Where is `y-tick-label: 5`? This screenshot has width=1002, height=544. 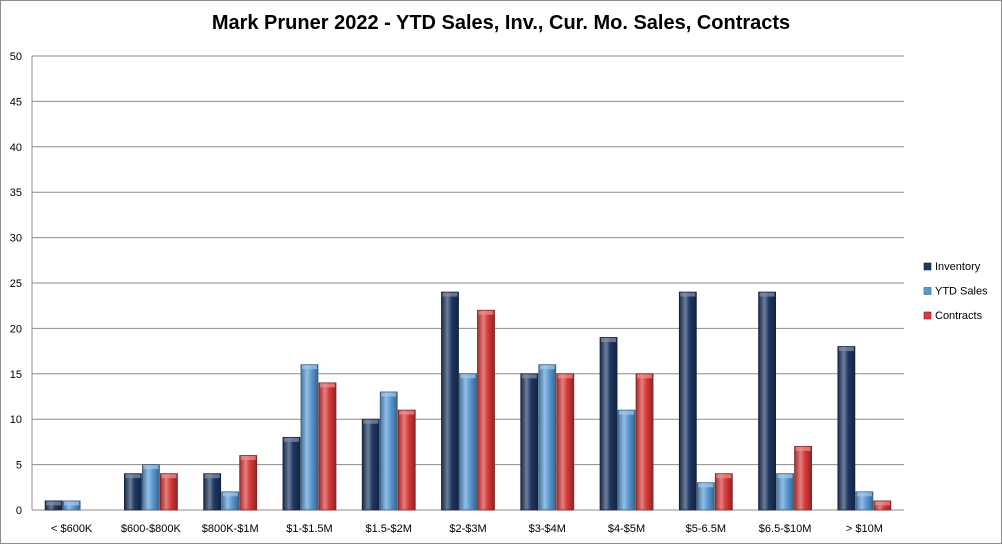
y-tick-label: 5 is located at coordinates (19, 466).